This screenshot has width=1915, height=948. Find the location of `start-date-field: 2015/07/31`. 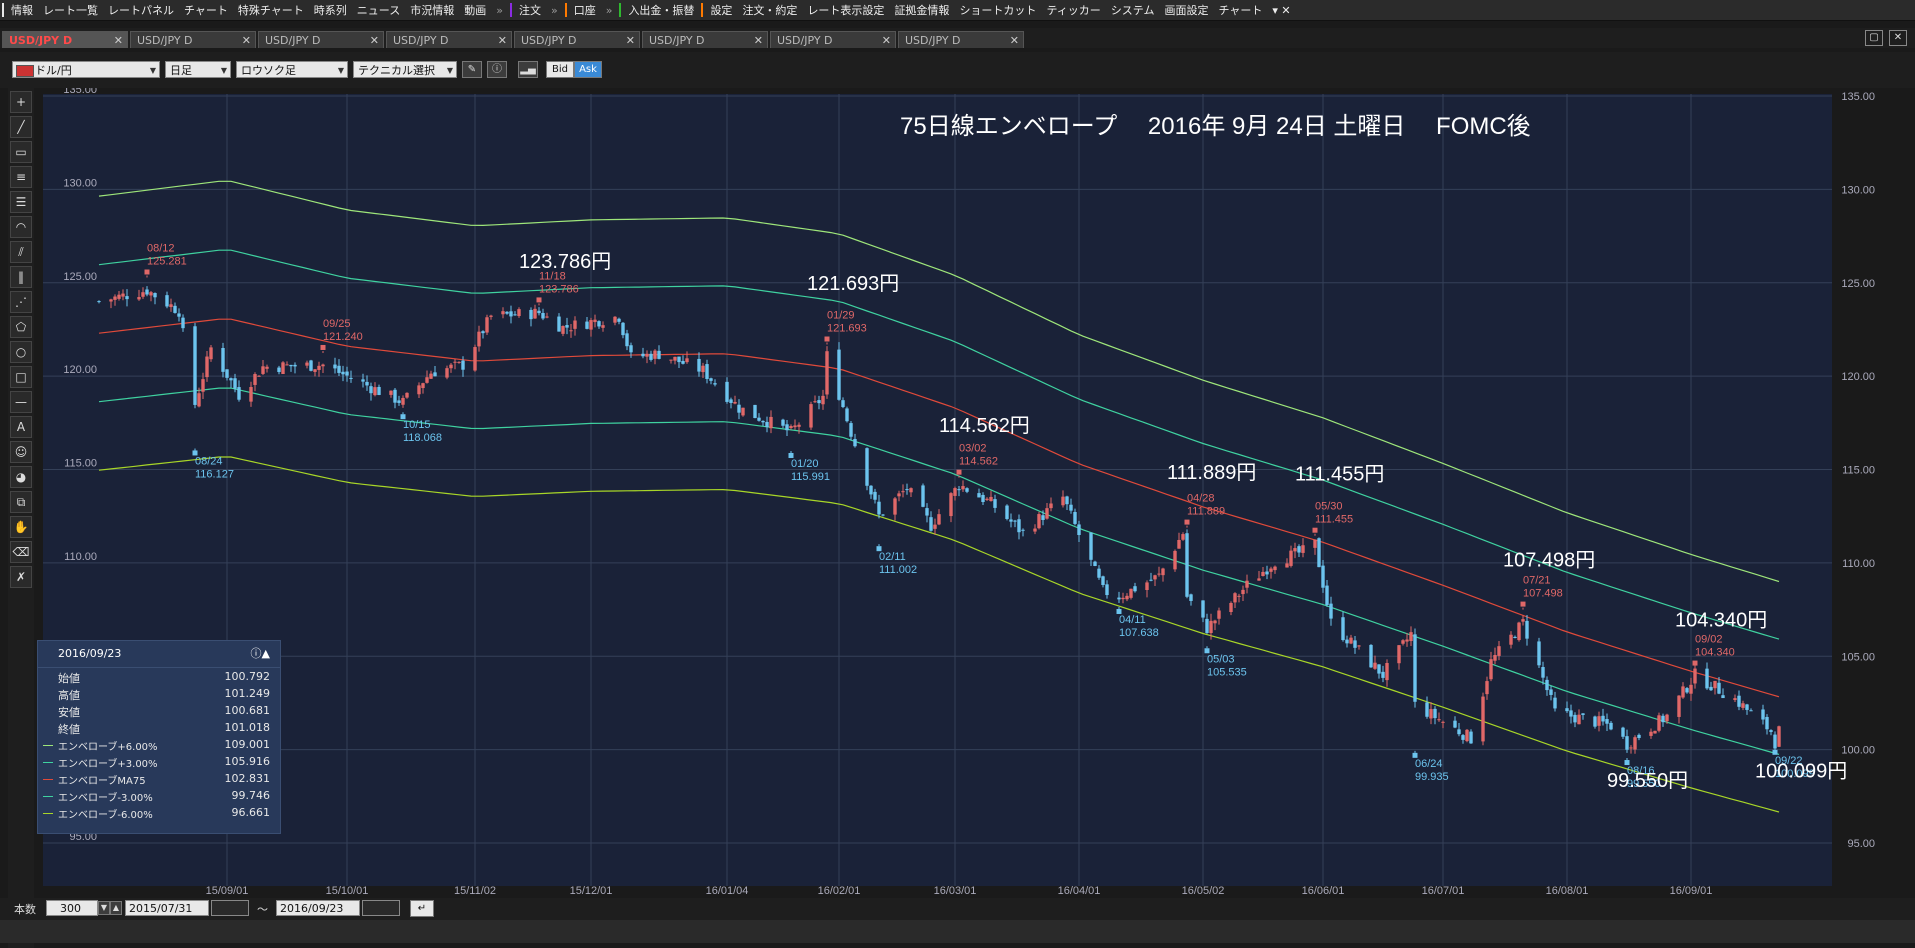

start-date-field: 2015/07/31 is located at coordinates (167, 908).